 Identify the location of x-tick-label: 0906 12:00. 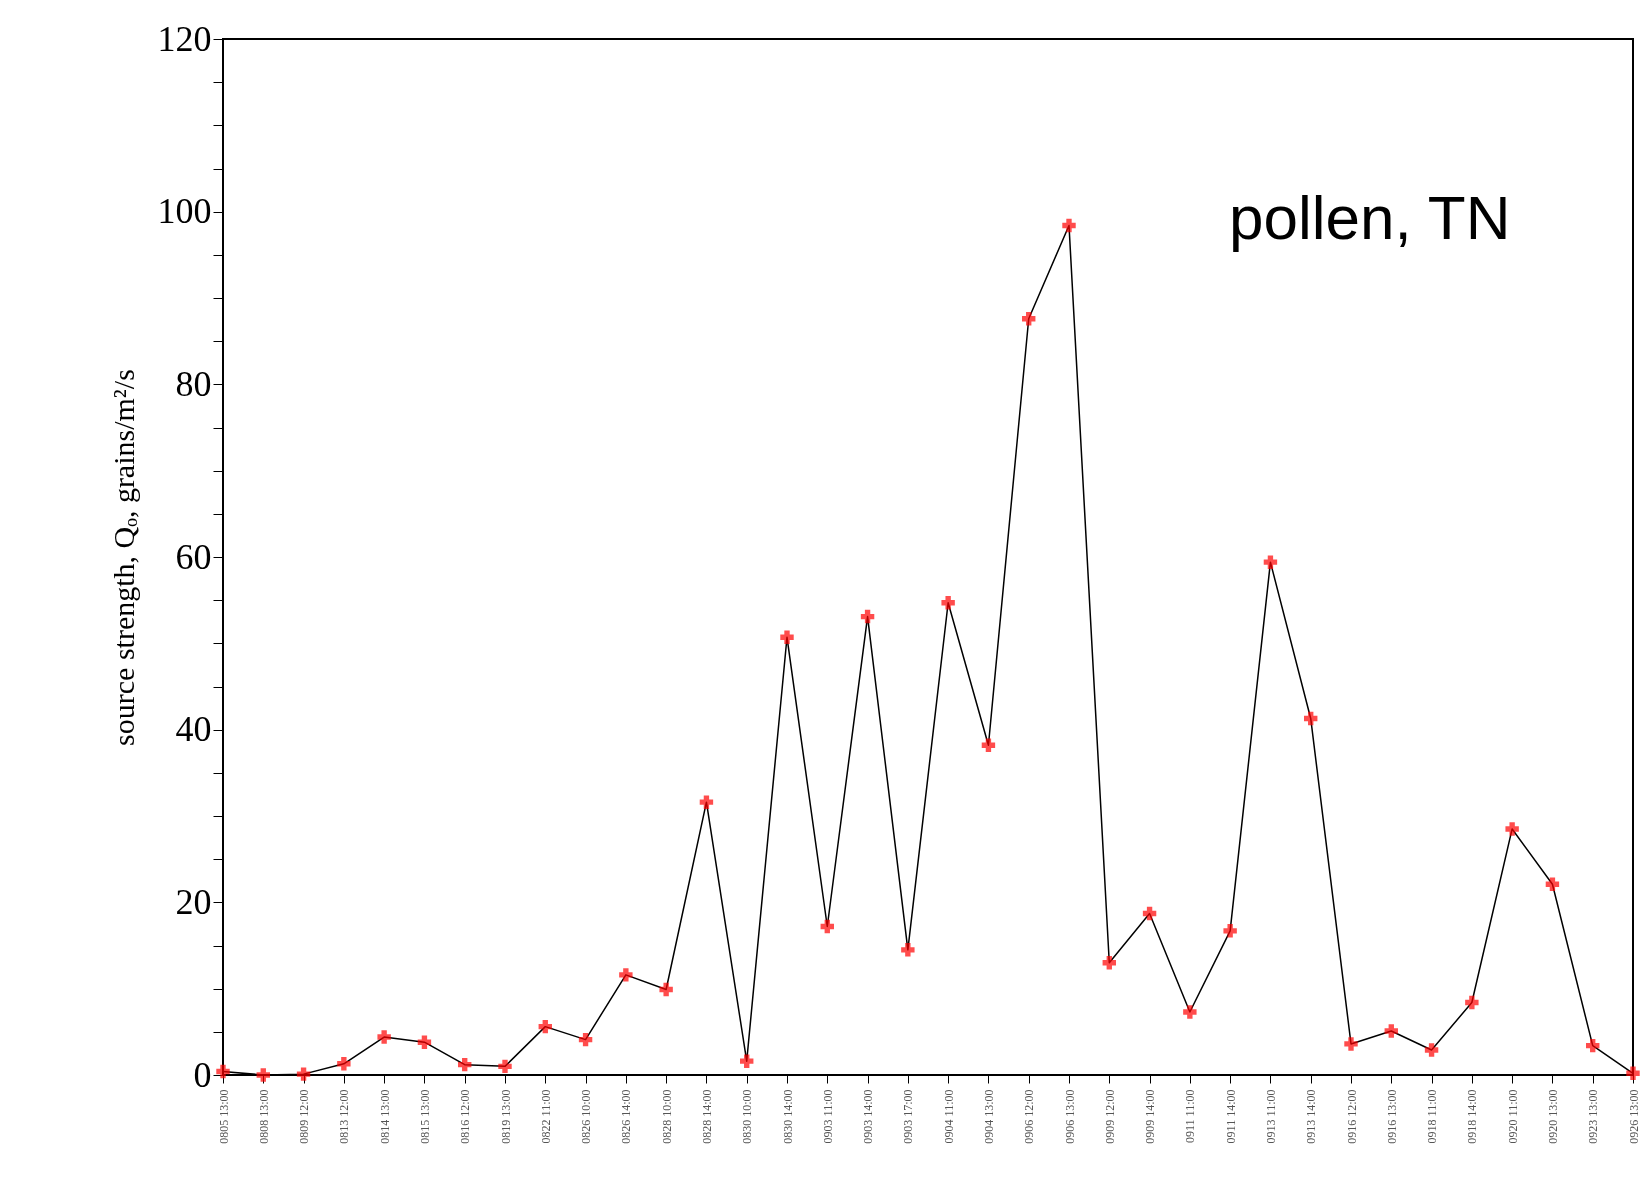
(1029, 1116).